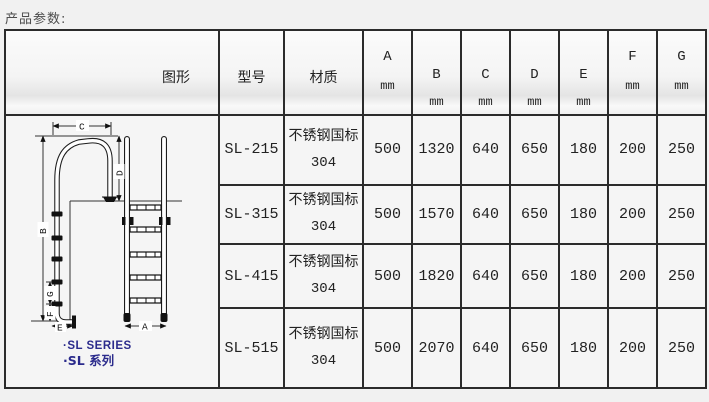 This screenshot has height=402, width=709. I want to click on dim-label-a: A, so click(145, 327).